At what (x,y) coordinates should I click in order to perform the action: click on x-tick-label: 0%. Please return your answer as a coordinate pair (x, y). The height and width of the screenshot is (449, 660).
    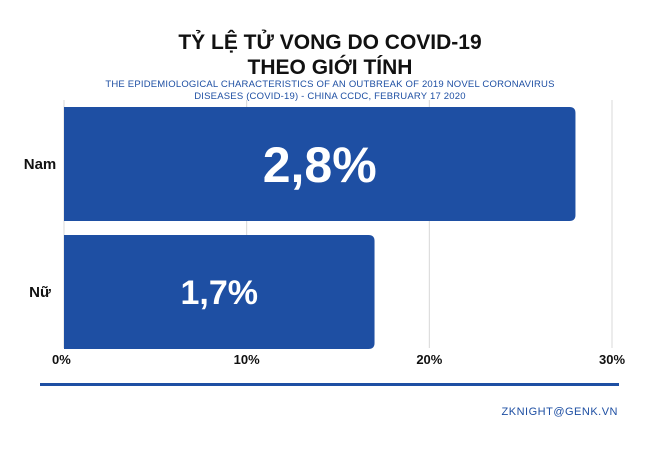
    Looking at the image, I should click on (61, 359).